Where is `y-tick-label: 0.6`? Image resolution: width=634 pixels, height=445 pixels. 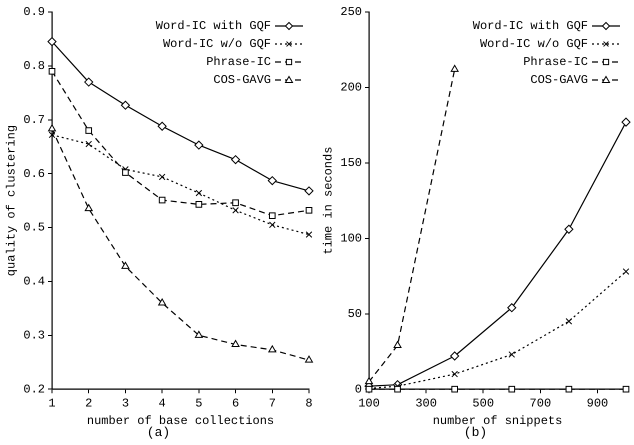 y-tick-label: 0.6 is located at coordinates (34, 173).